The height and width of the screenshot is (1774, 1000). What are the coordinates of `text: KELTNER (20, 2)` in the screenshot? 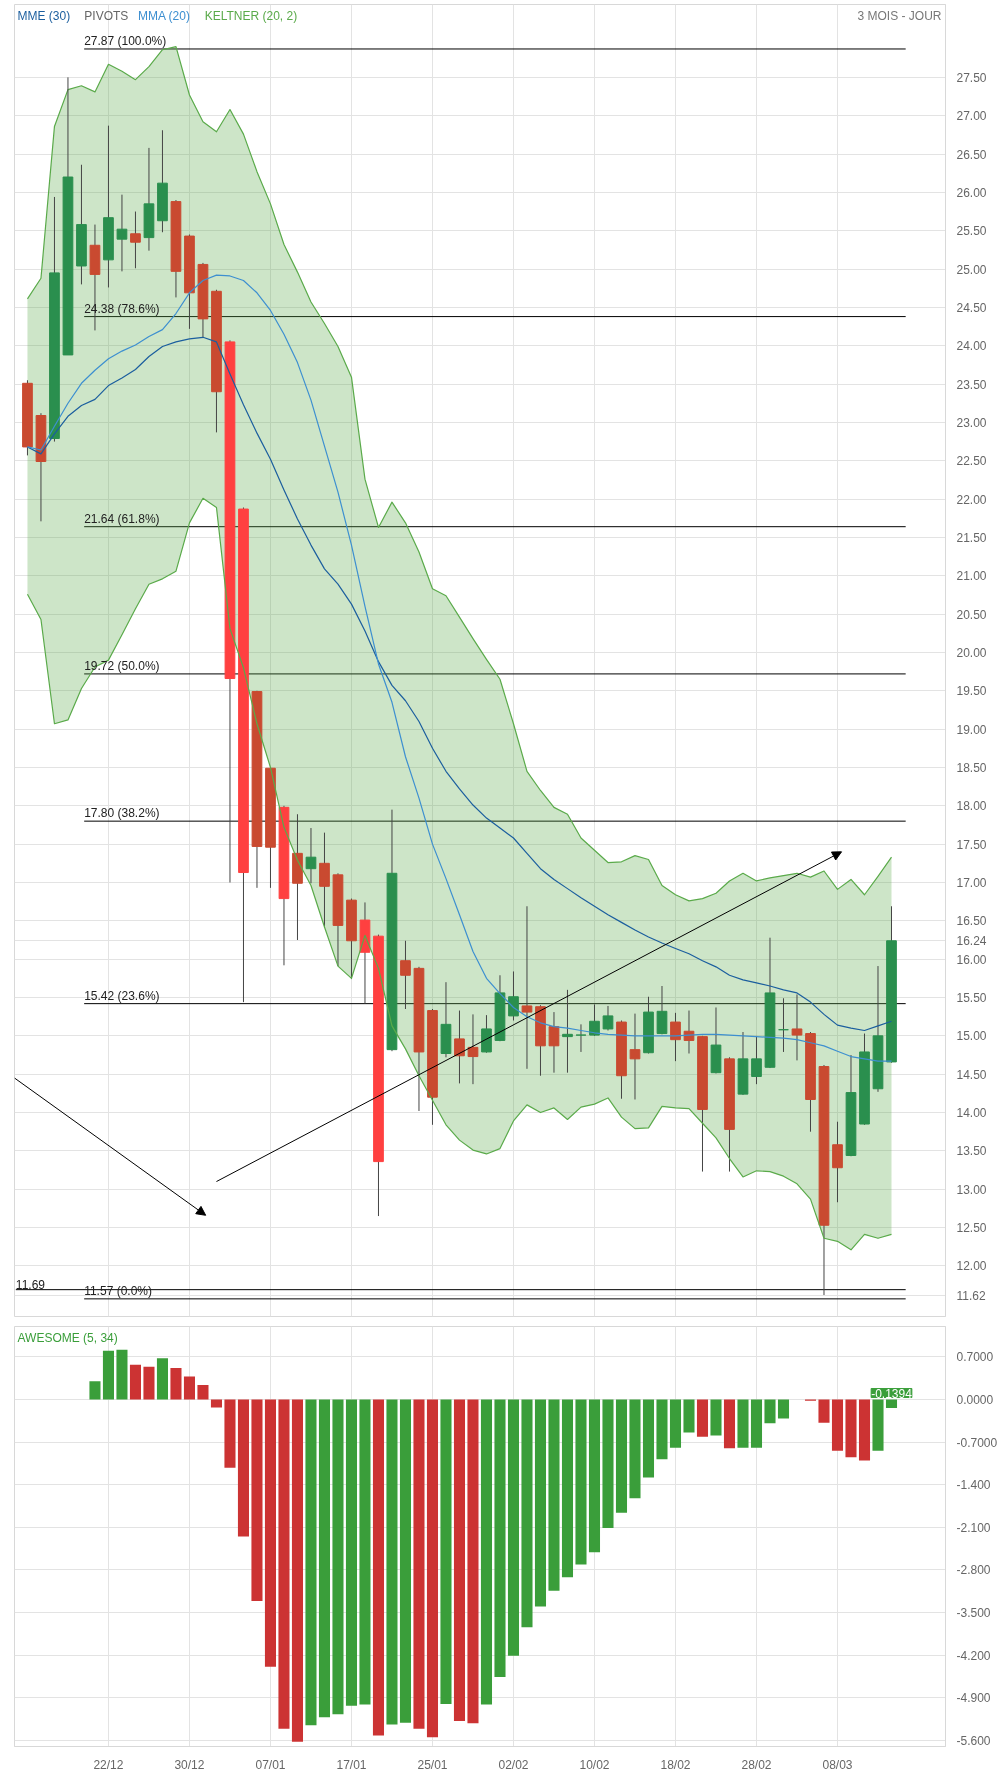 It's located at (251, 15).